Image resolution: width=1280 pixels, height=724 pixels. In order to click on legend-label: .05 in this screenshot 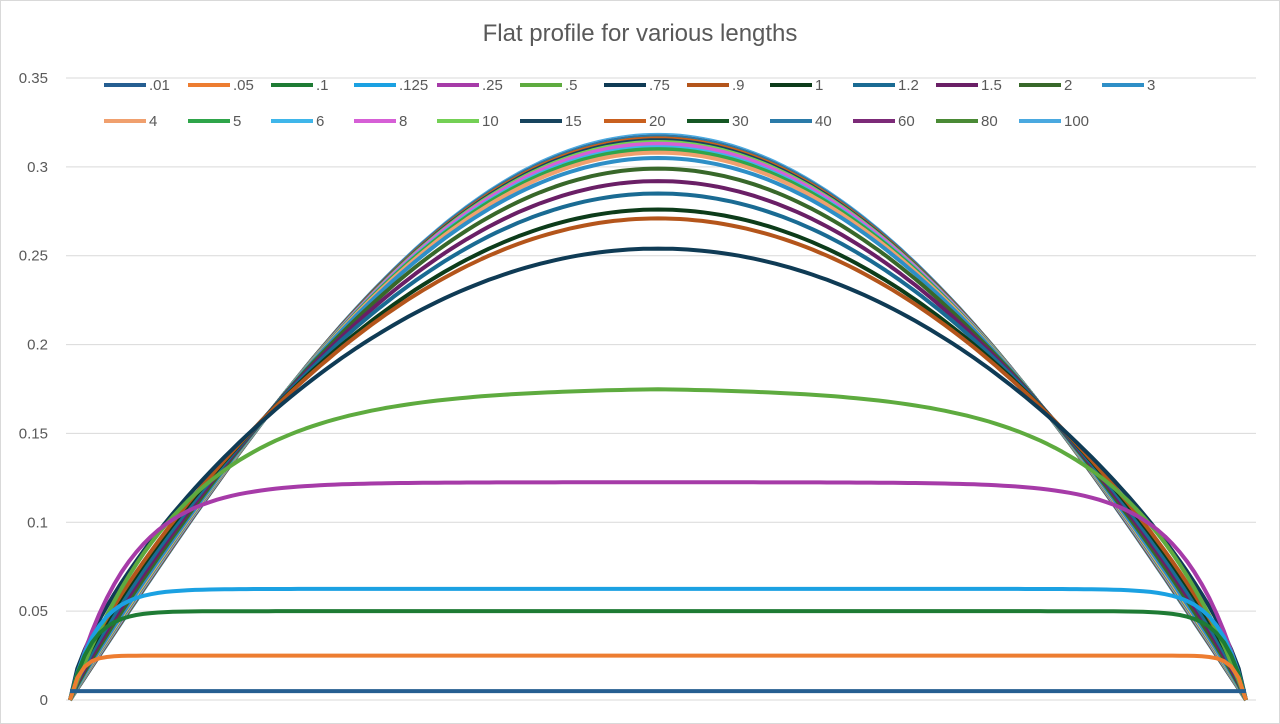, I will do `click(243, 85)`.